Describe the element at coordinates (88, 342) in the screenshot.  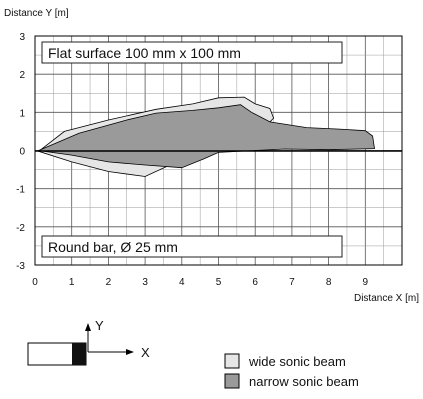
I see `sensor-schematic: Y X` at that location.